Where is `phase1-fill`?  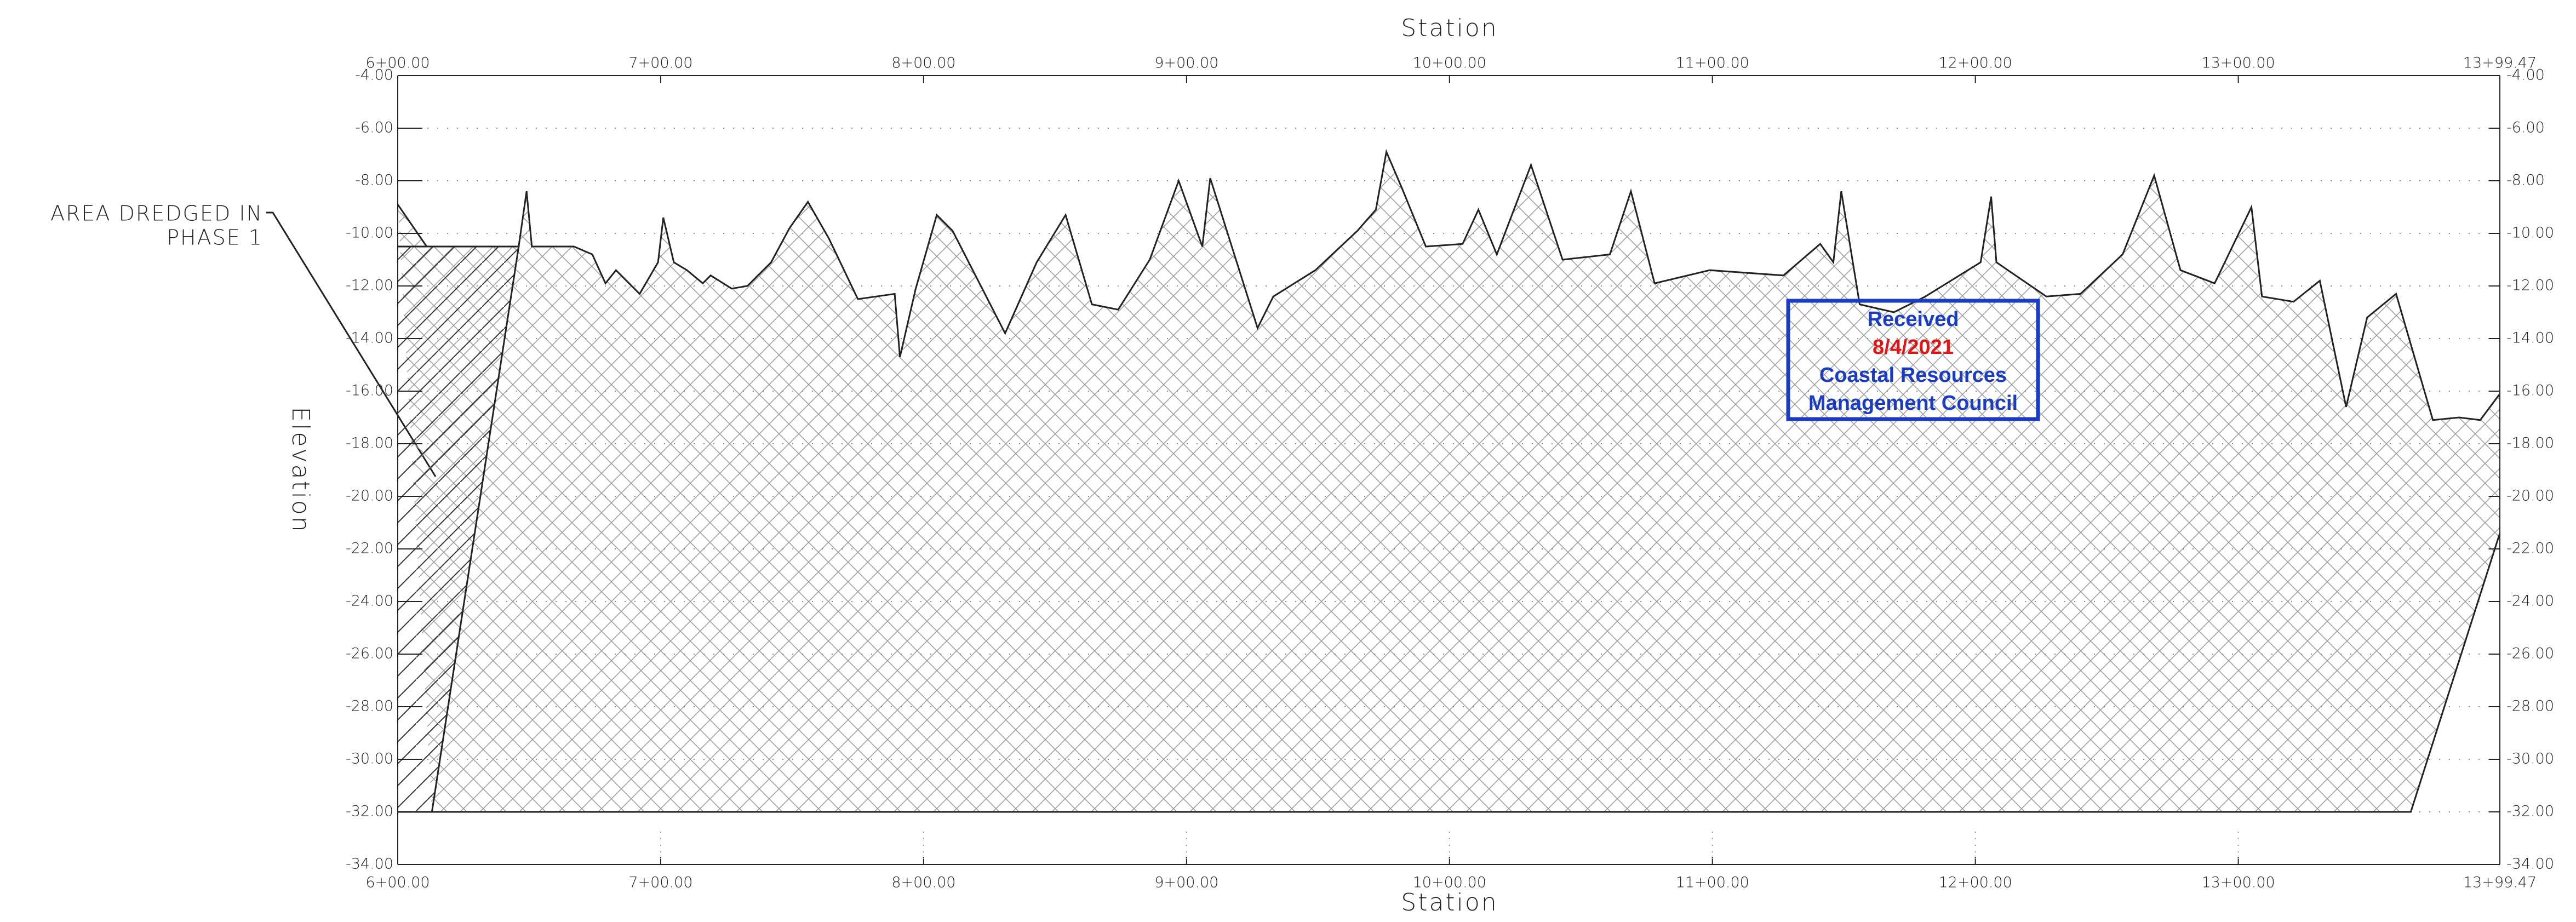 phase1-fill is located at coordinates (458, 529).